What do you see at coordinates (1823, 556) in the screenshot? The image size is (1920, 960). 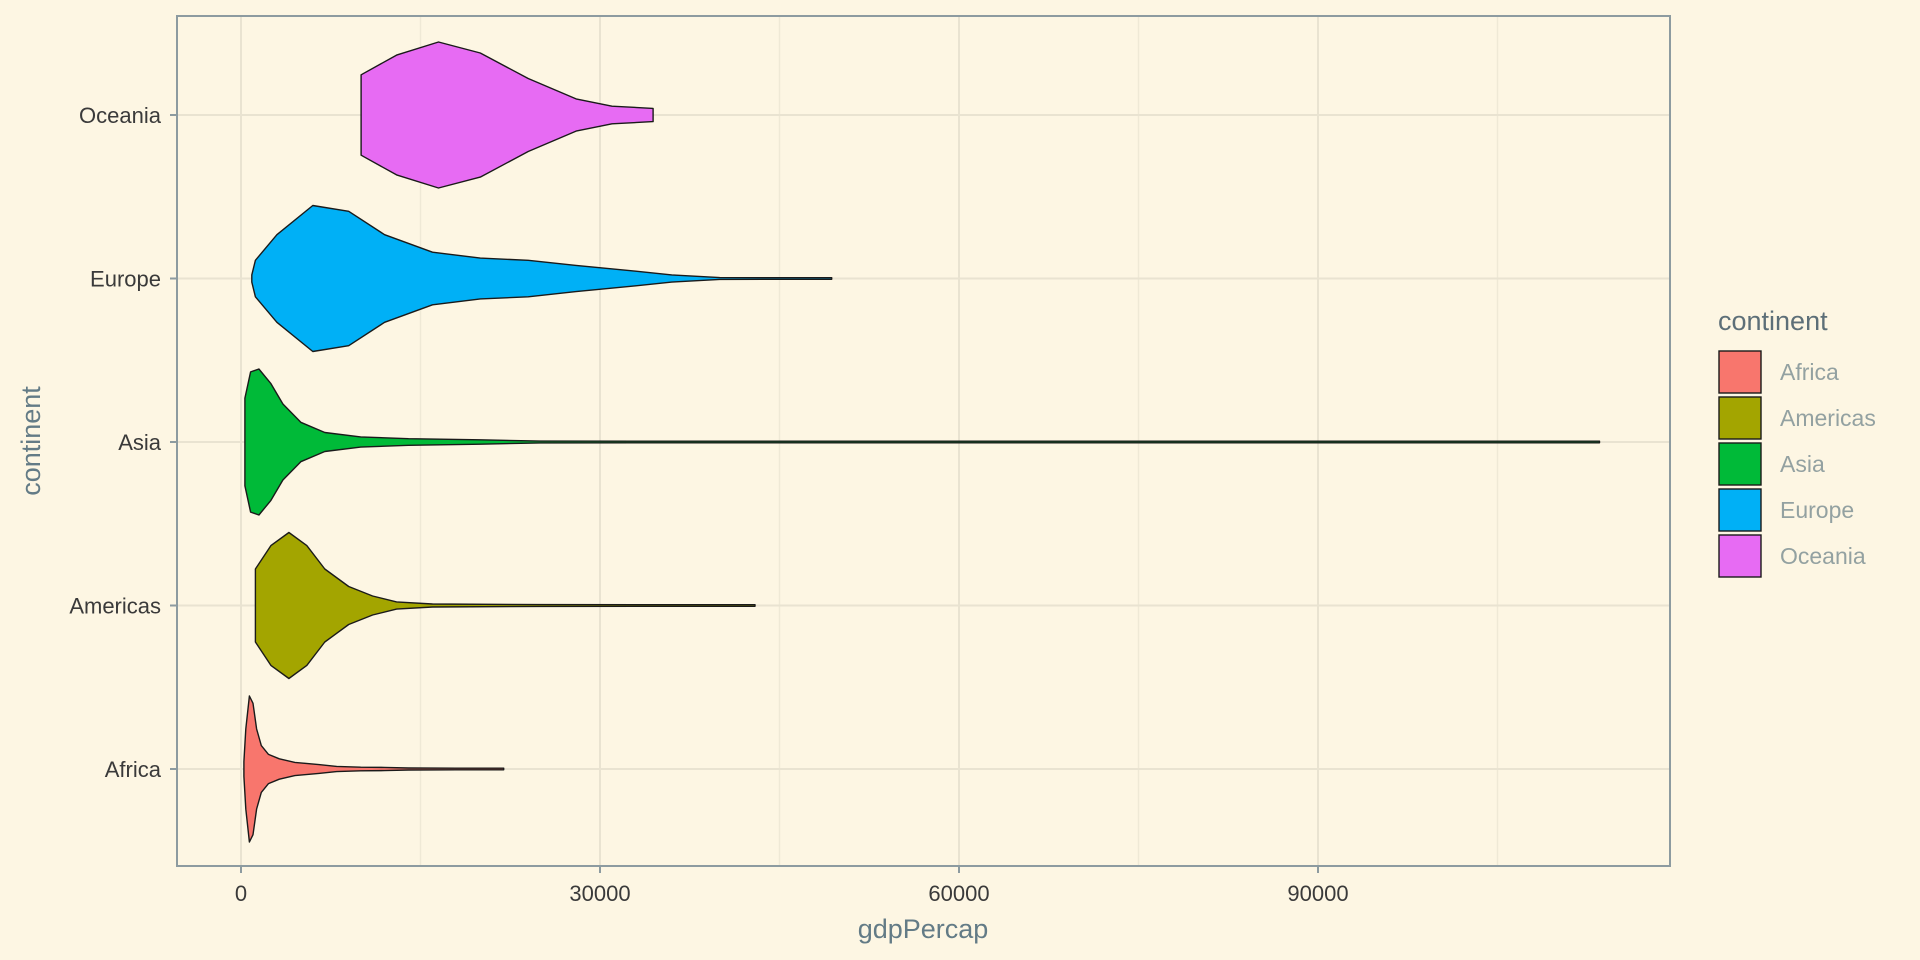 I see `legend-label: Oceania` at bounding box center [1823, 556].